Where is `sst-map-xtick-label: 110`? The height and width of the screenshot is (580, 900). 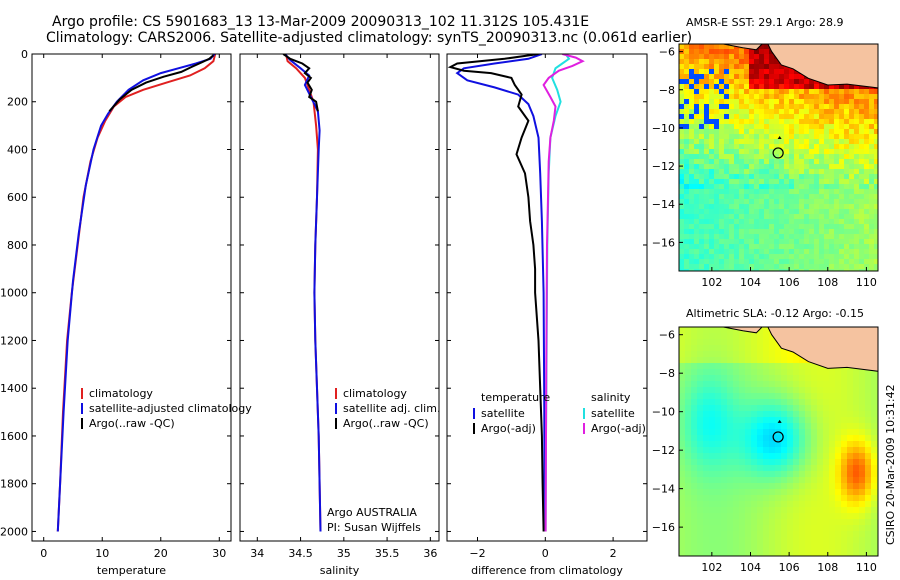
sst-map-xtick-label: 110 is located at coordinates (866, 282).